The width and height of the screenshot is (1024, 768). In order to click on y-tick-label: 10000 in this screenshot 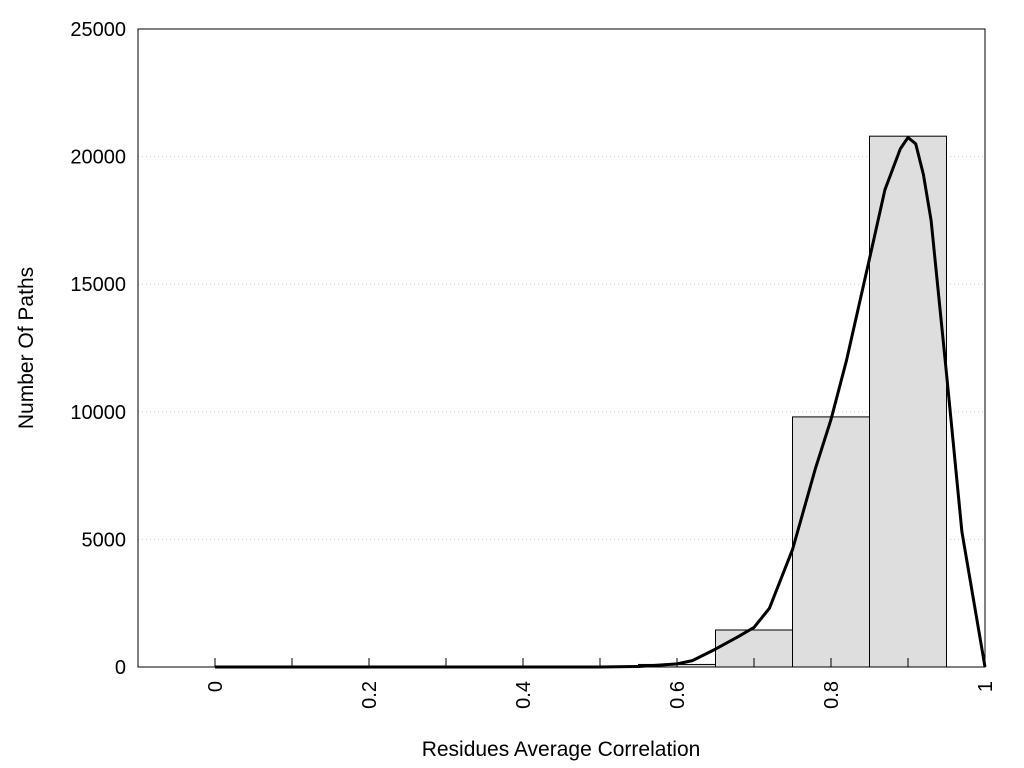, I will do `click(98, 413)`.